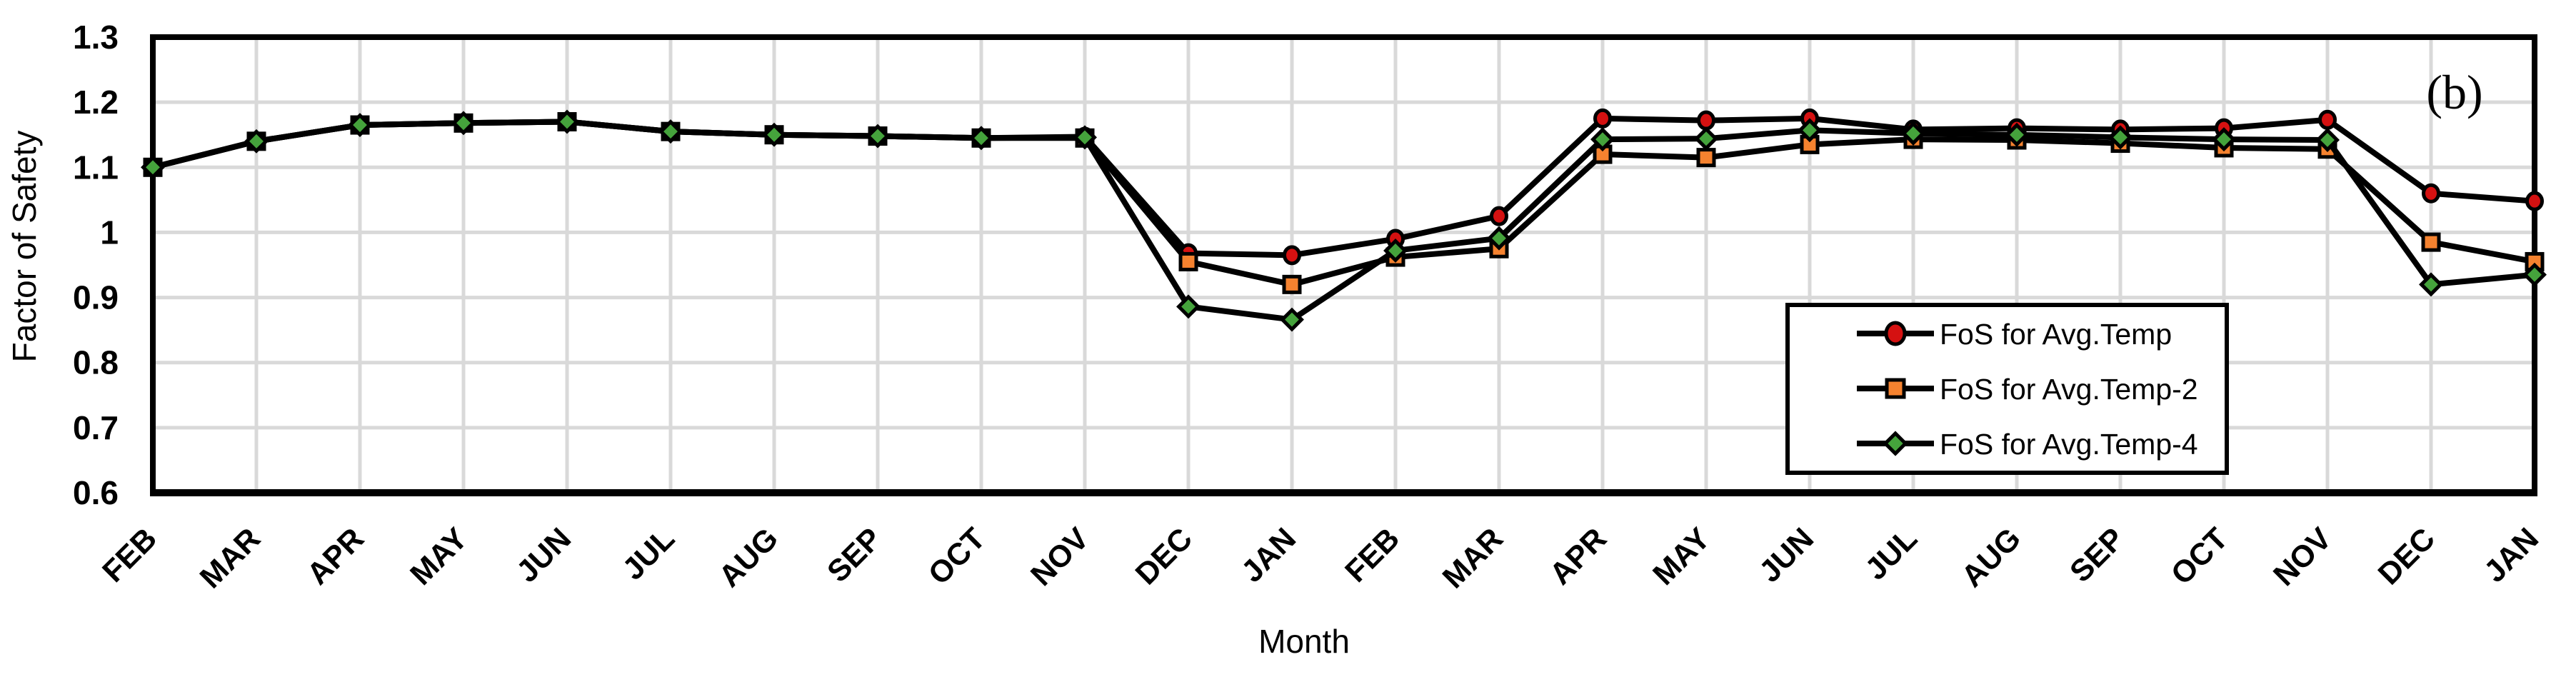 The height and width of the screenshot is (677, 2576). Describe the element at coordinates (96, 427) in the screenshot. I see `y-tick-label: 0.7` at that location.